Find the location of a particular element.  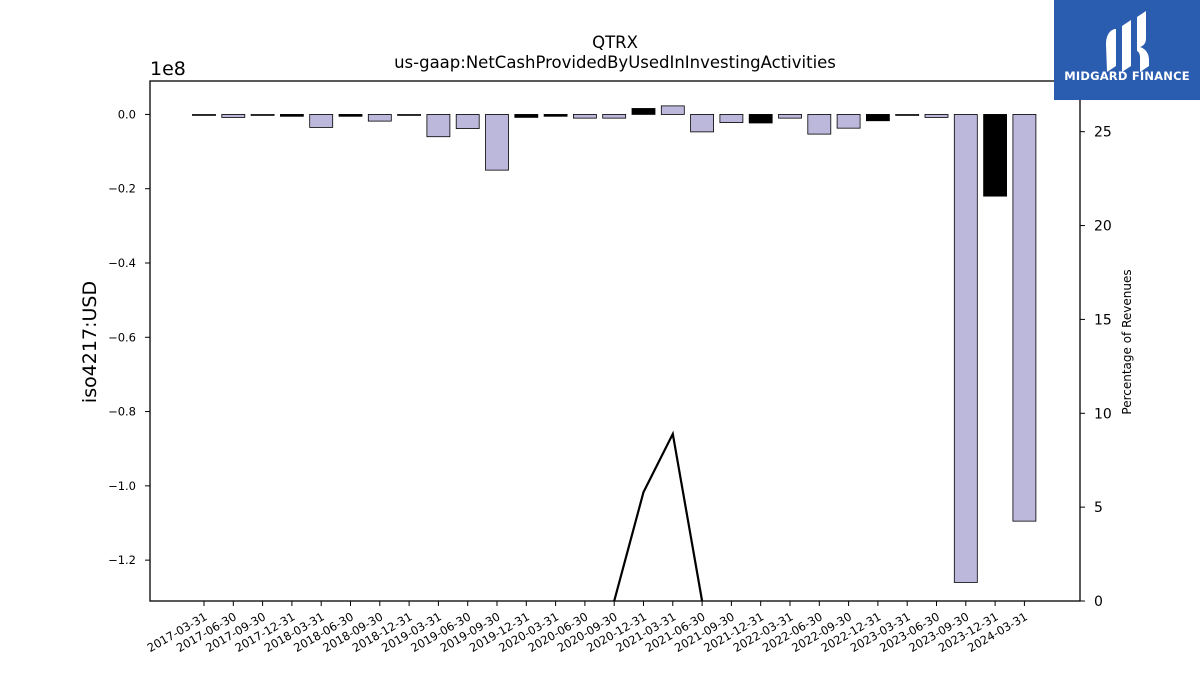

y2-tick-label: 0 is located at coordinates (1098, 602).